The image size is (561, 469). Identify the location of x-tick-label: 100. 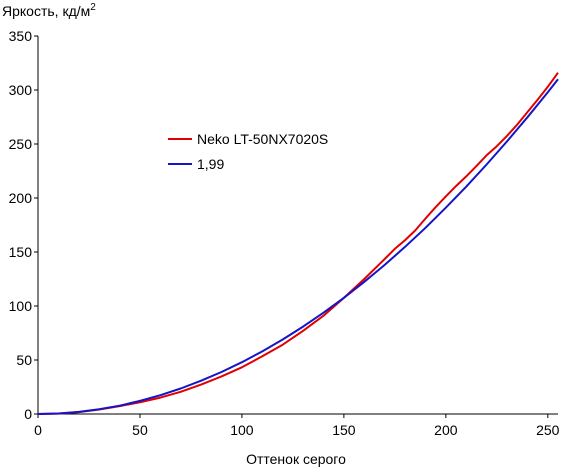
(242, 430).